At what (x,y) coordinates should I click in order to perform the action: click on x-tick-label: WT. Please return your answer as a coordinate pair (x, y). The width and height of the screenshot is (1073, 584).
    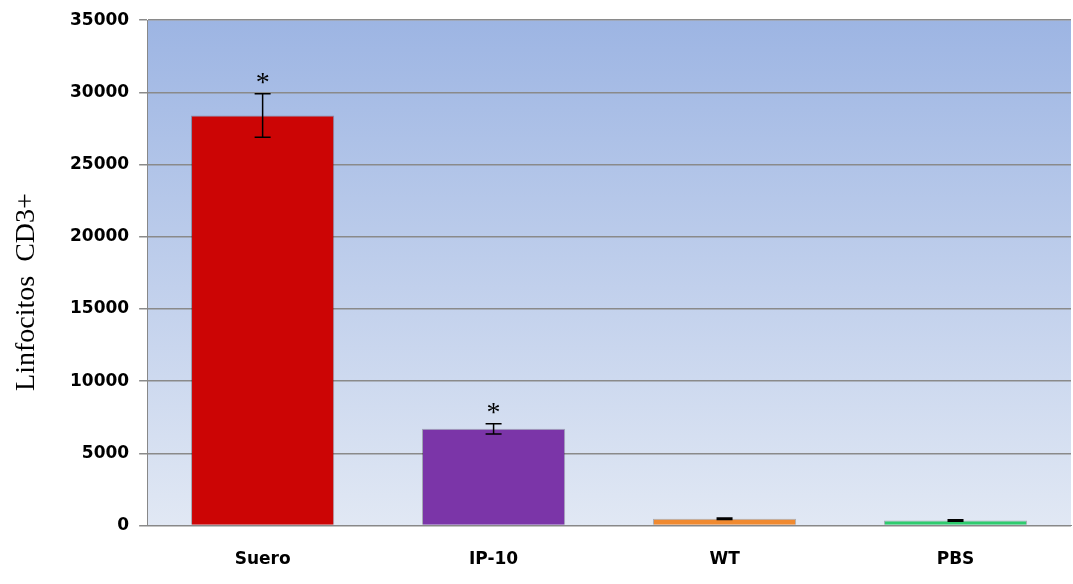
    Looking at the image, I should click on (725, 558).